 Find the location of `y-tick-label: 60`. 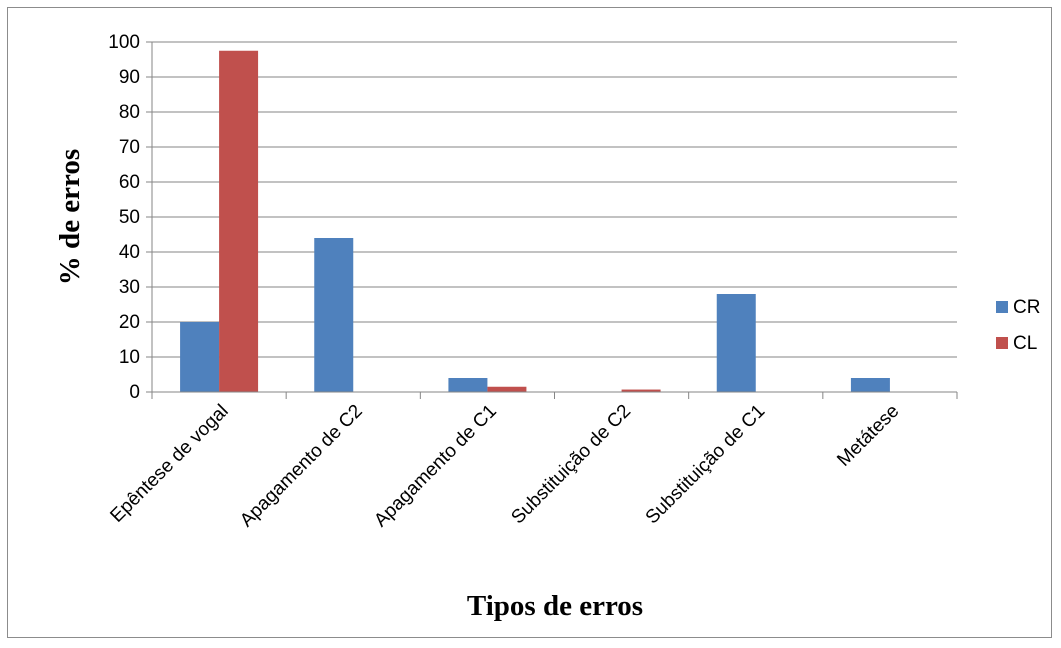

y-tick-label: 60 is located at coordinates (129, 182).